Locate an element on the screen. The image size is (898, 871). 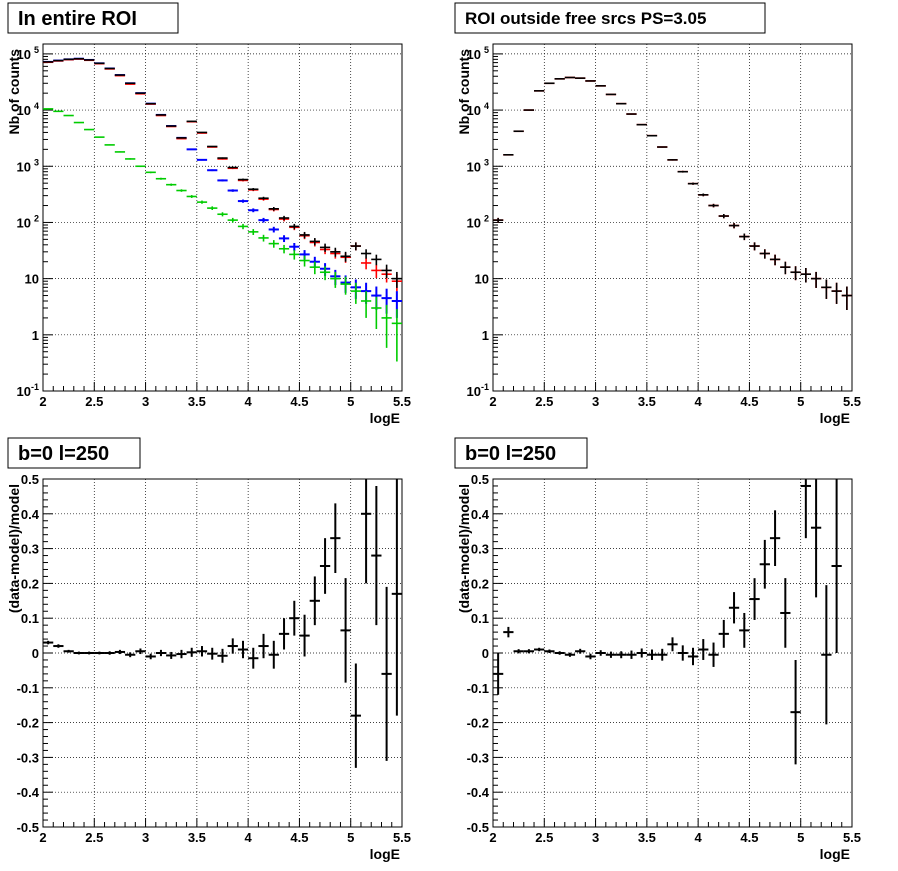
x-tick-label: 5.5 is located at coordinates (402, 837).